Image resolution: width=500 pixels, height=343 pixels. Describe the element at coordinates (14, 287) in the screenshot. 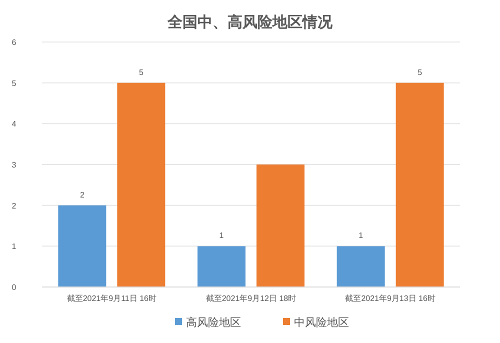

I see `y-tick-label: 0` at that location.